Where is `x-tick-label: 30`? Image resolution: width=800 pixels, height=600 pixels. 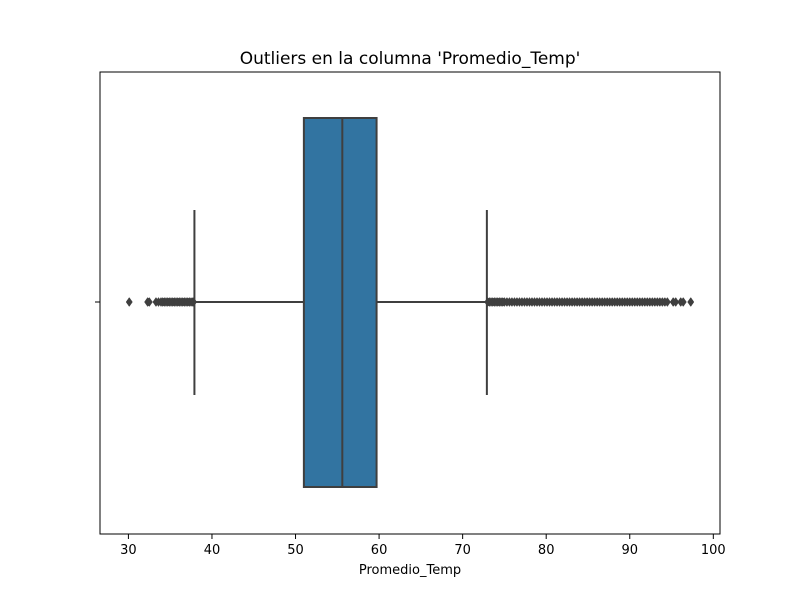
x-tick-label: 30 is located at coordinates (128, 550).